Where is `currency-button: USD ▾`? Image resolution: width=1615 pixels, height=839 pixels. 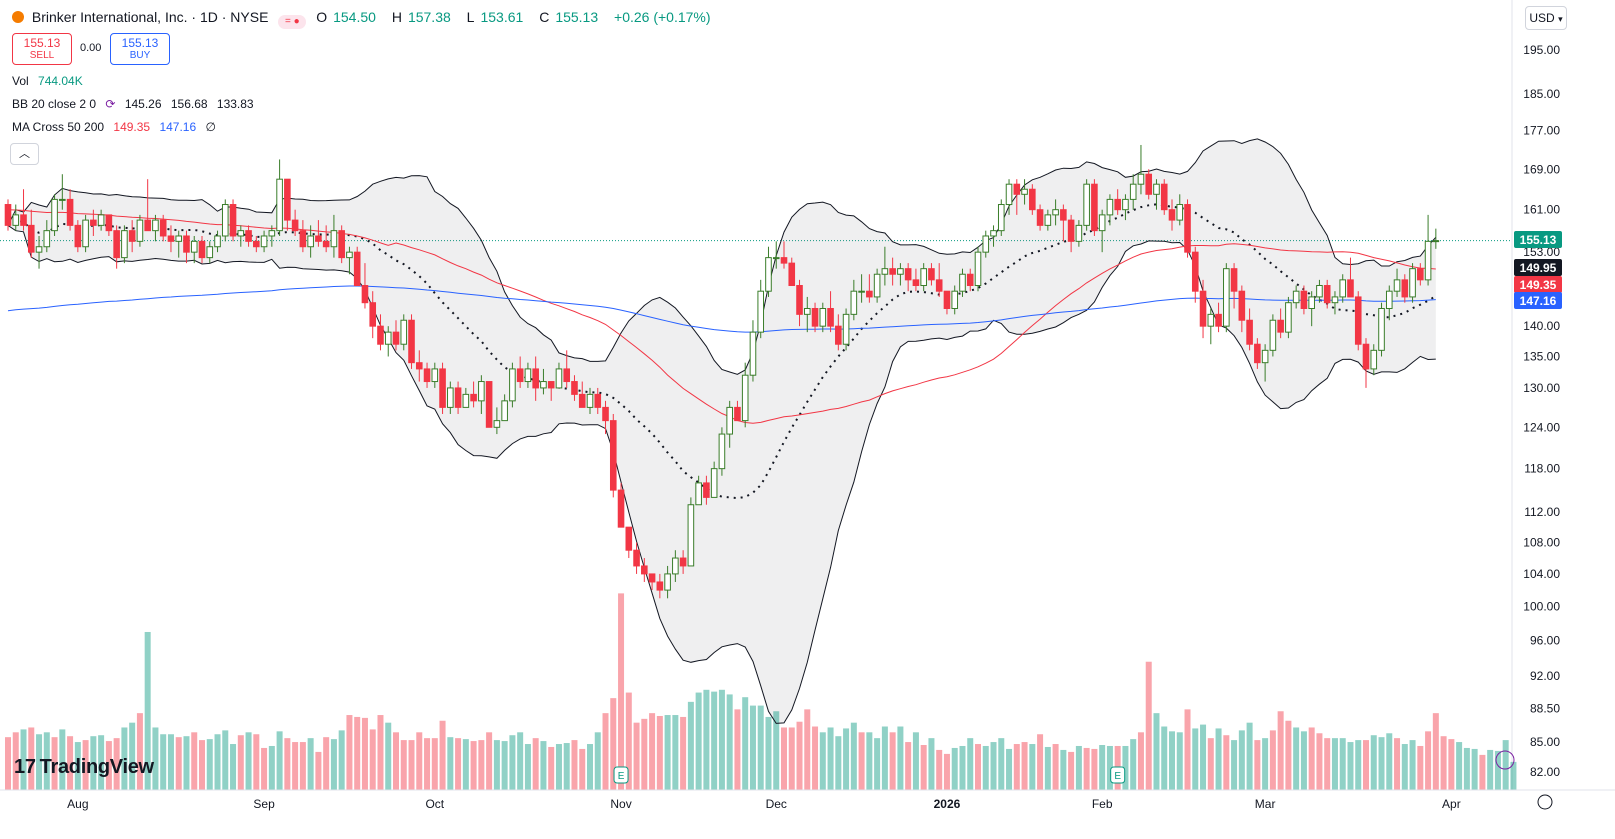 currency-button: USD ▾ is located at coordinates (1546, 18).